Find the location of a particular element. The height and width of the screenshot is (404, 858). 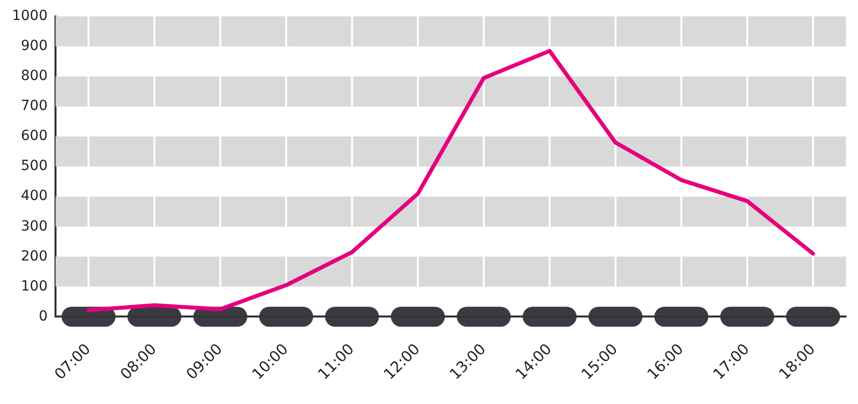

y-tick-label: 200 is located at coordinates (34, 256).